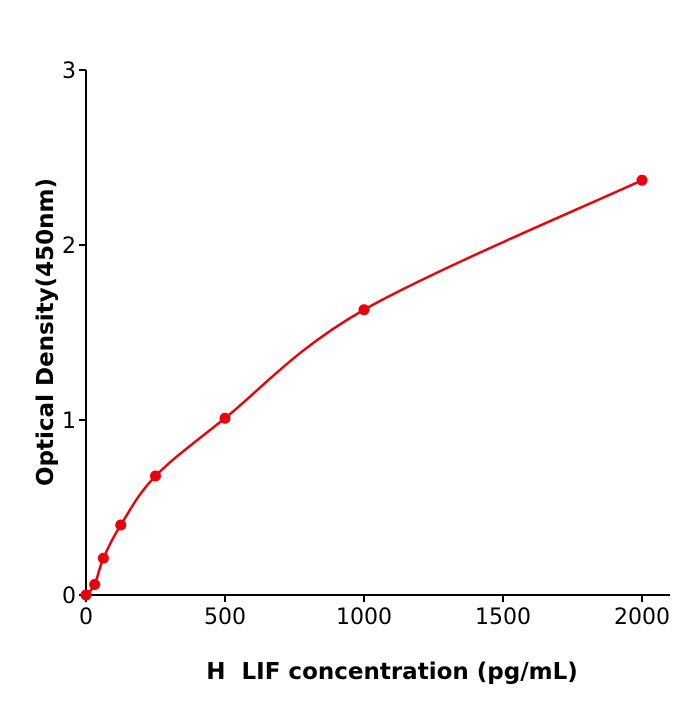 The height and width of the screenshot is (704, 700). What do you see at coordinates (364, 617) in the screenshot?
I see `x-tick-label: 1000` at bounding box center [364, 617].